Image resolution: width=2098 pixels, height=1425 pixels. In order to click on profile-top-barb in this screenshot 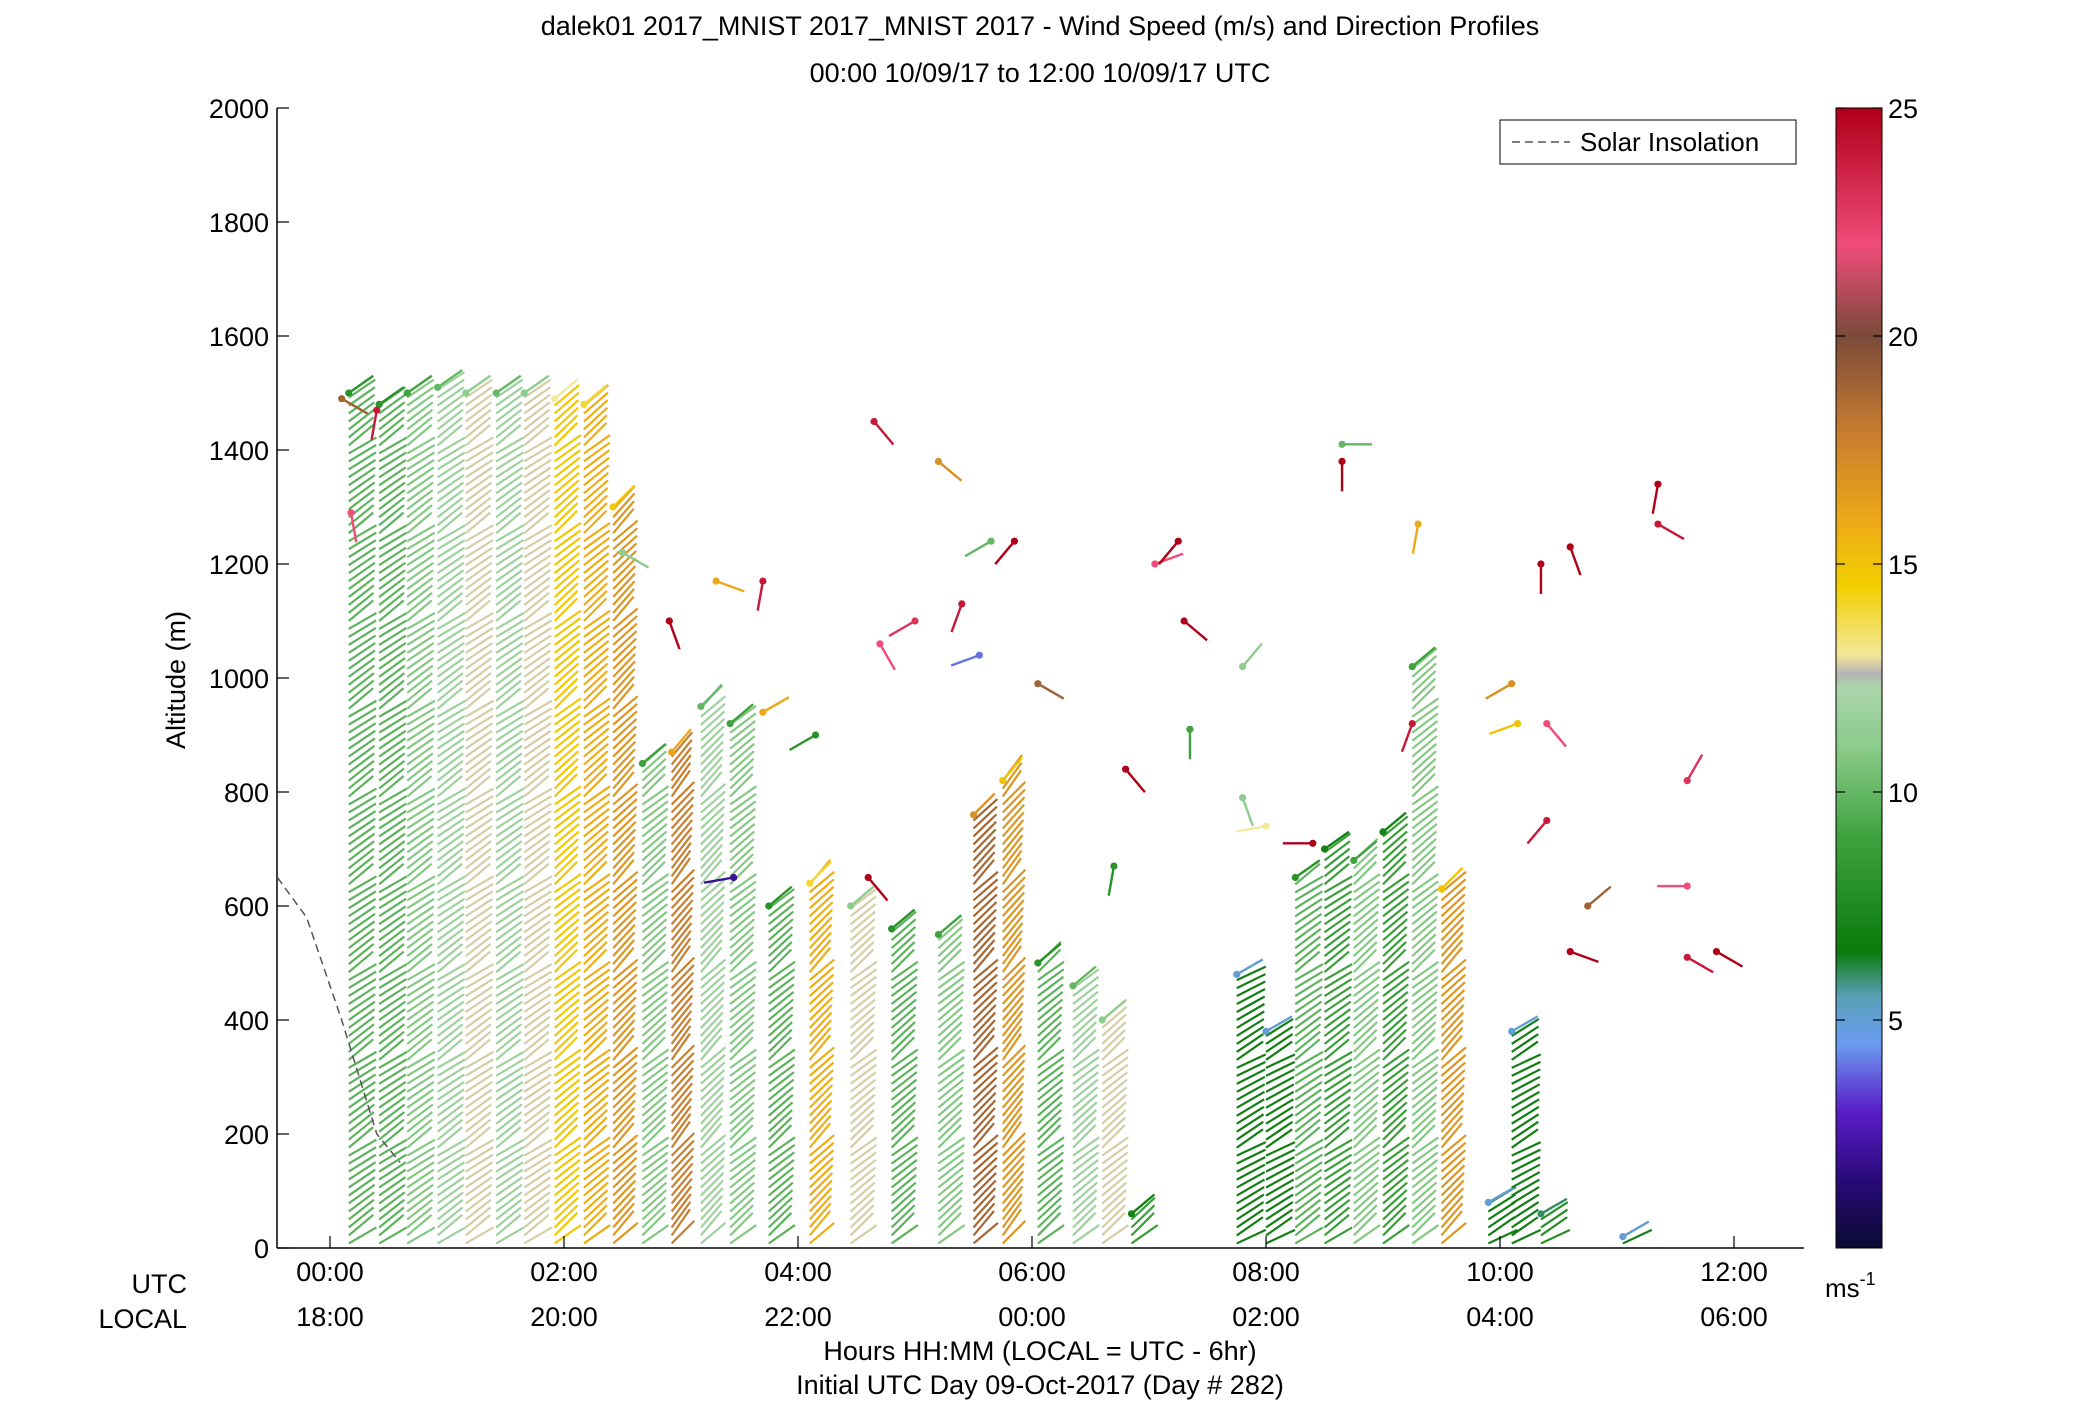, I will do `click(1364, 852)`.